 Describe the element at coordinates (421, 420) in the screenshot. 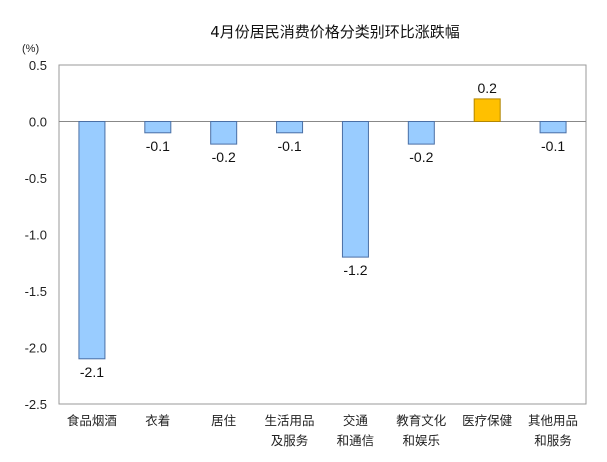

I see `x-tick-label: 教育文化` at that location.